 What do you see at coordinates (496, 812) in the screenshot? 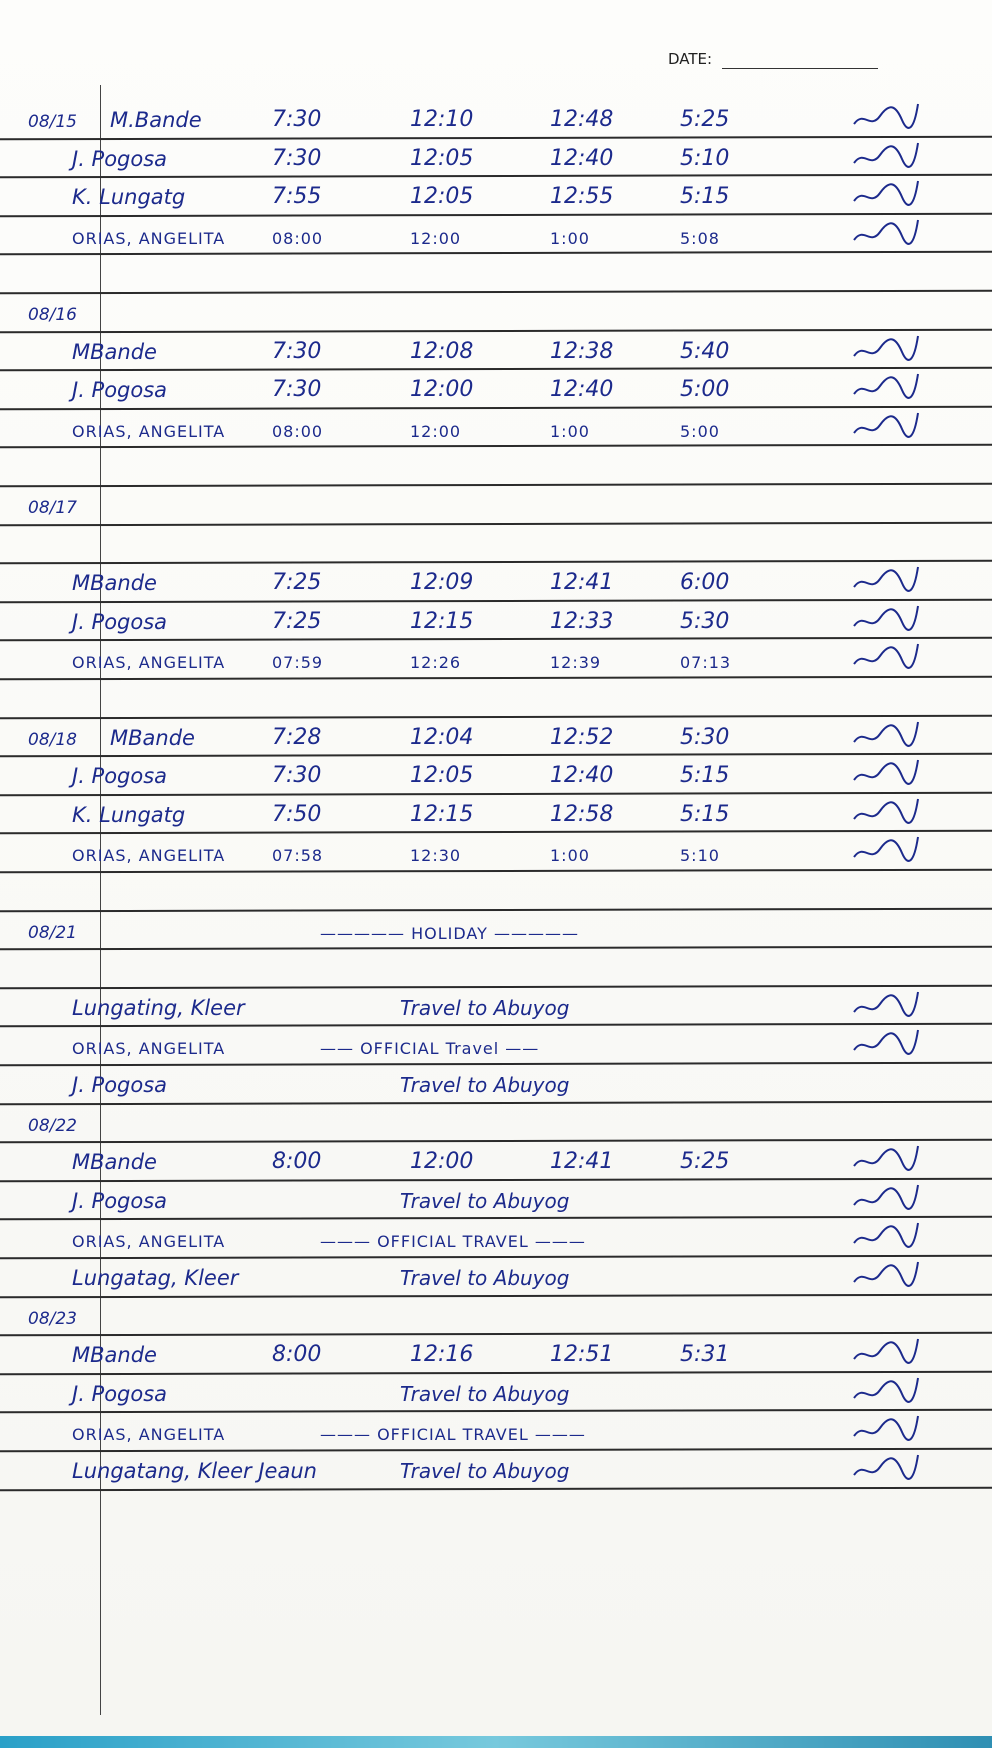
I see `log-row: K. Lungatg 7:50 12:15 12:58 5:15` at bounding box center [496, 812].